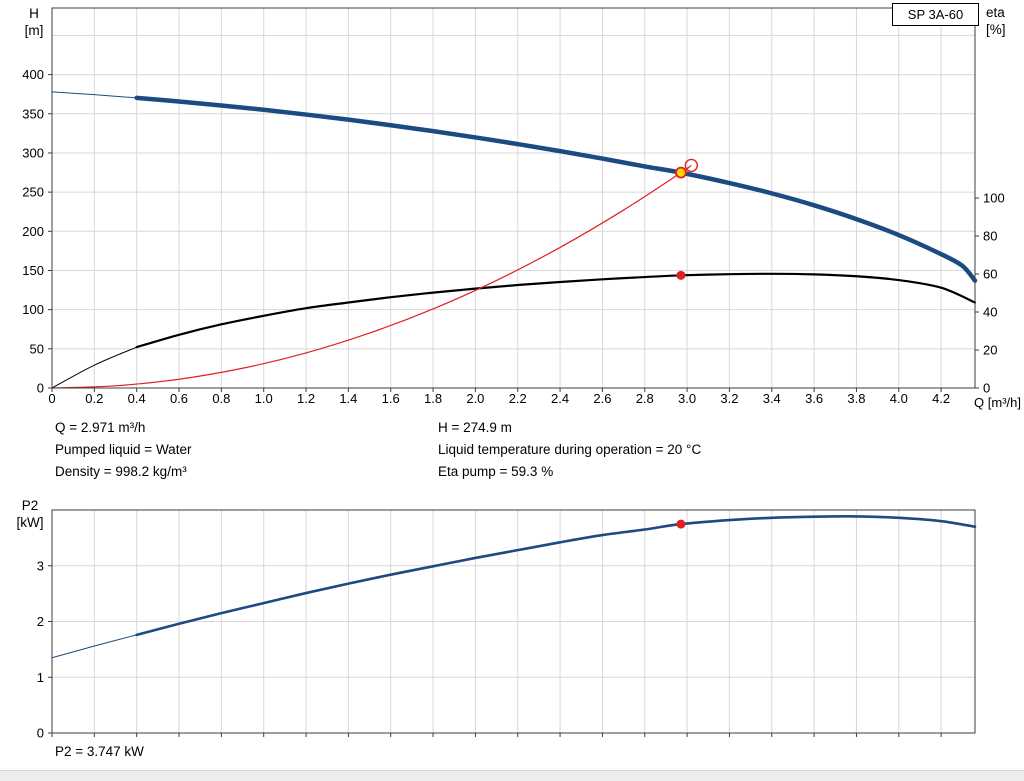 This screenshot has width=1024, height=781. Describe the element at coordinates (941, 398) in the screenshot. I see `svg-text: 4.2` at that location.